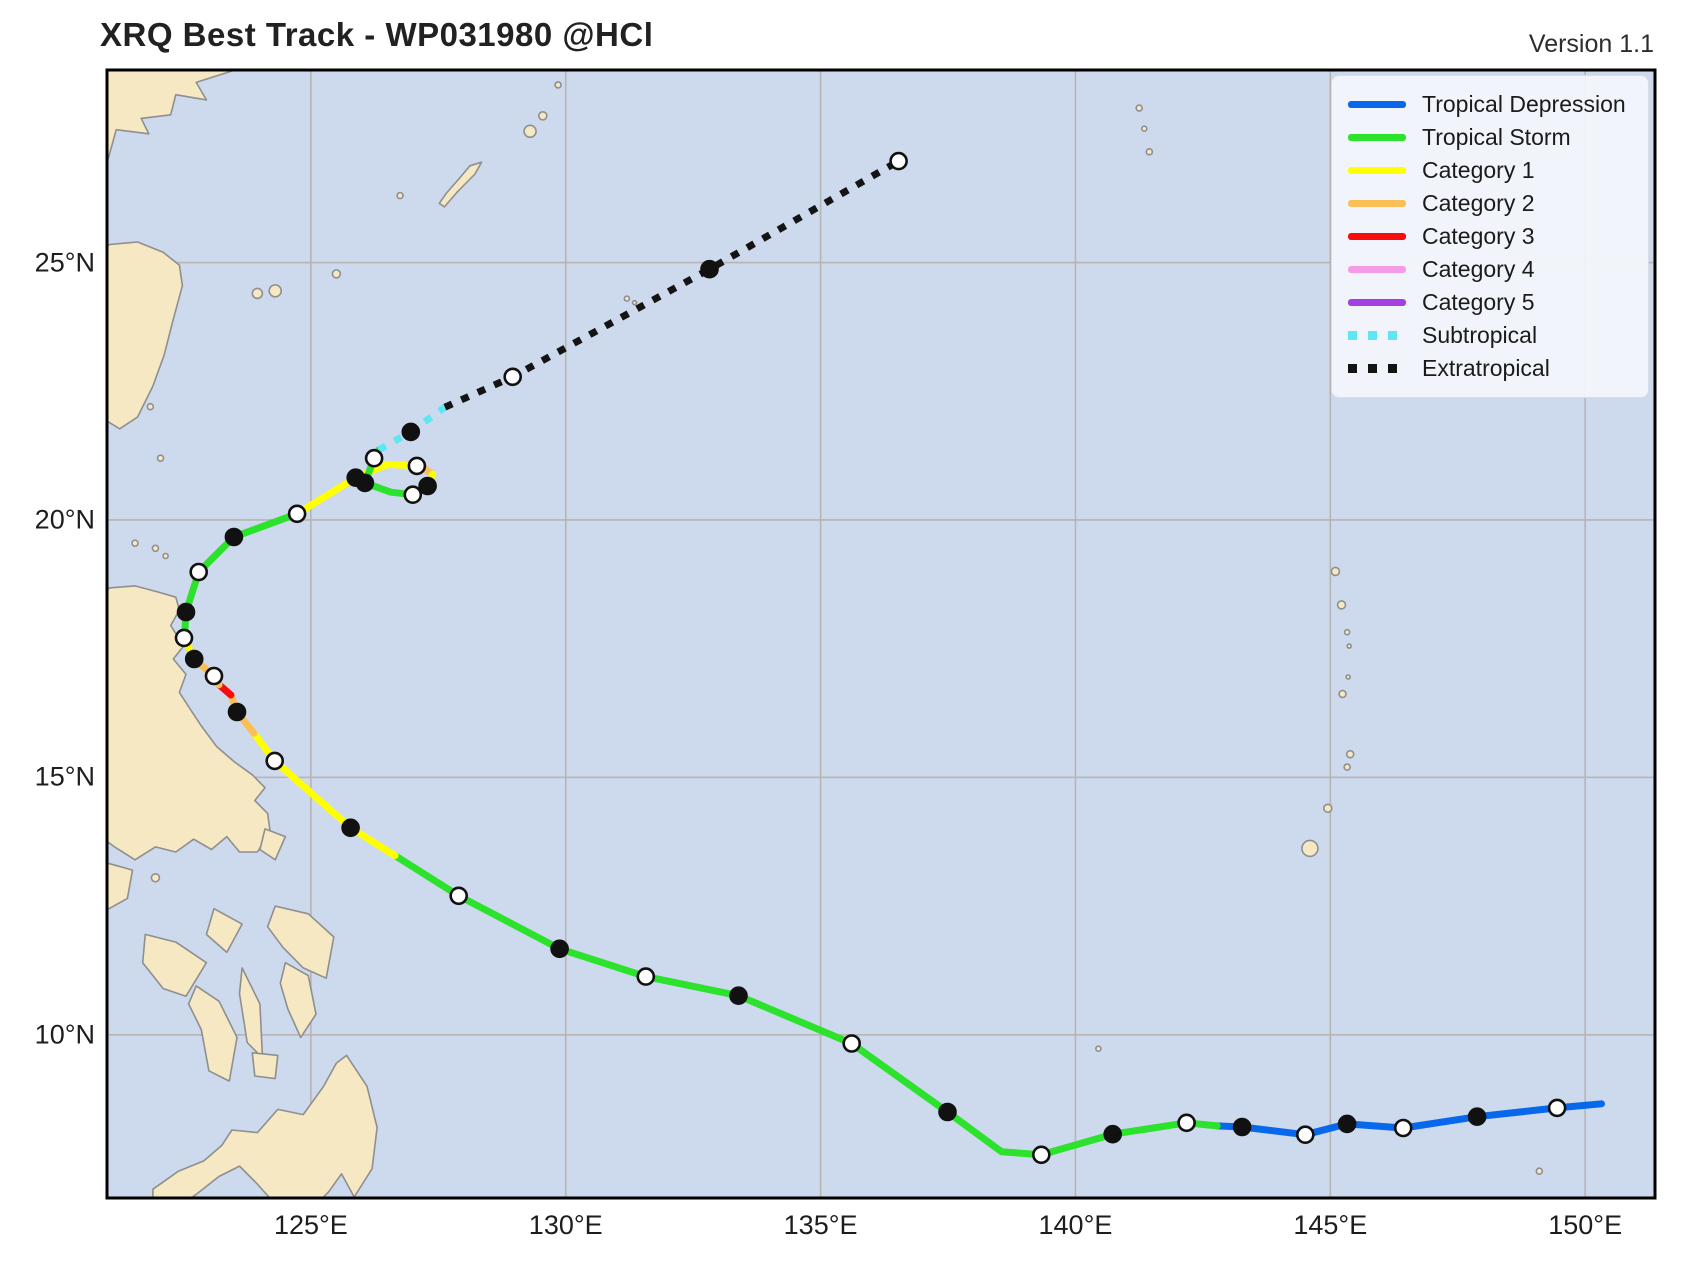  Describe the element at coordinates (1591, 44) in the screenshot. I see `version-label: Version 1.1` at that location.